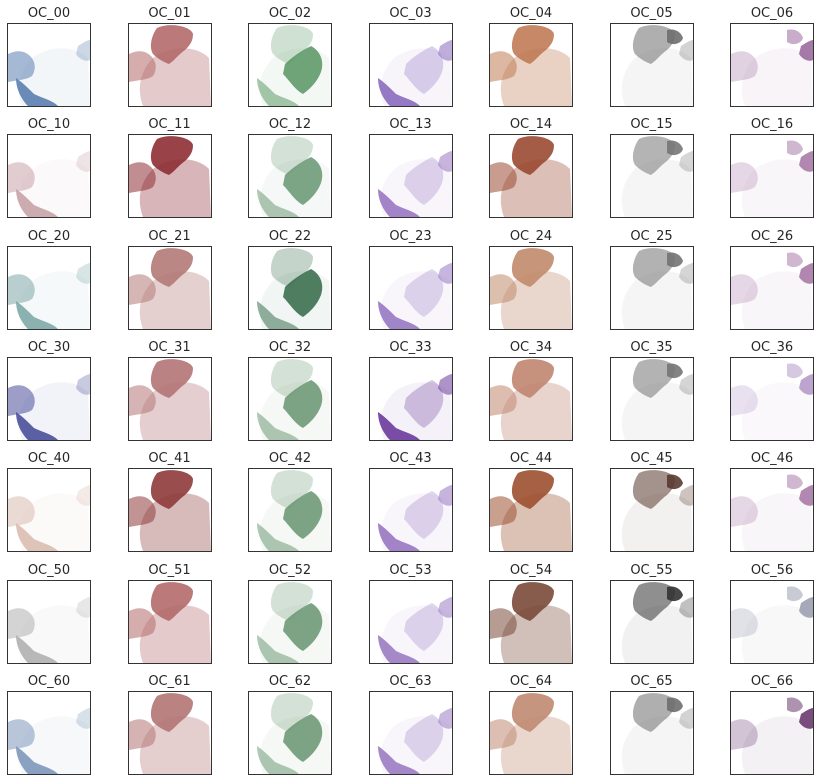 This screenshot has width=819, height=784. What do you see at coordinates (651, 681) in the screenshot?
I see `panel-title: OC_65` at bounding box center [651, 681].